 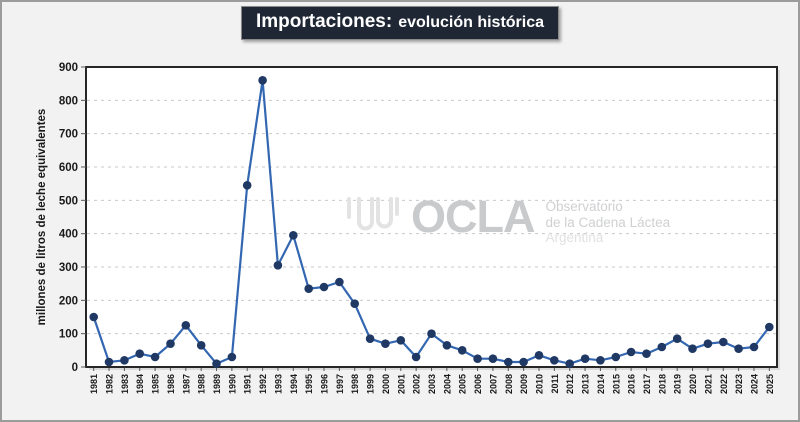 What do you see at coordinates (509, 384) in the screenshot?
I see `x-tick-label: 2008` at bounding box center [509, 384].